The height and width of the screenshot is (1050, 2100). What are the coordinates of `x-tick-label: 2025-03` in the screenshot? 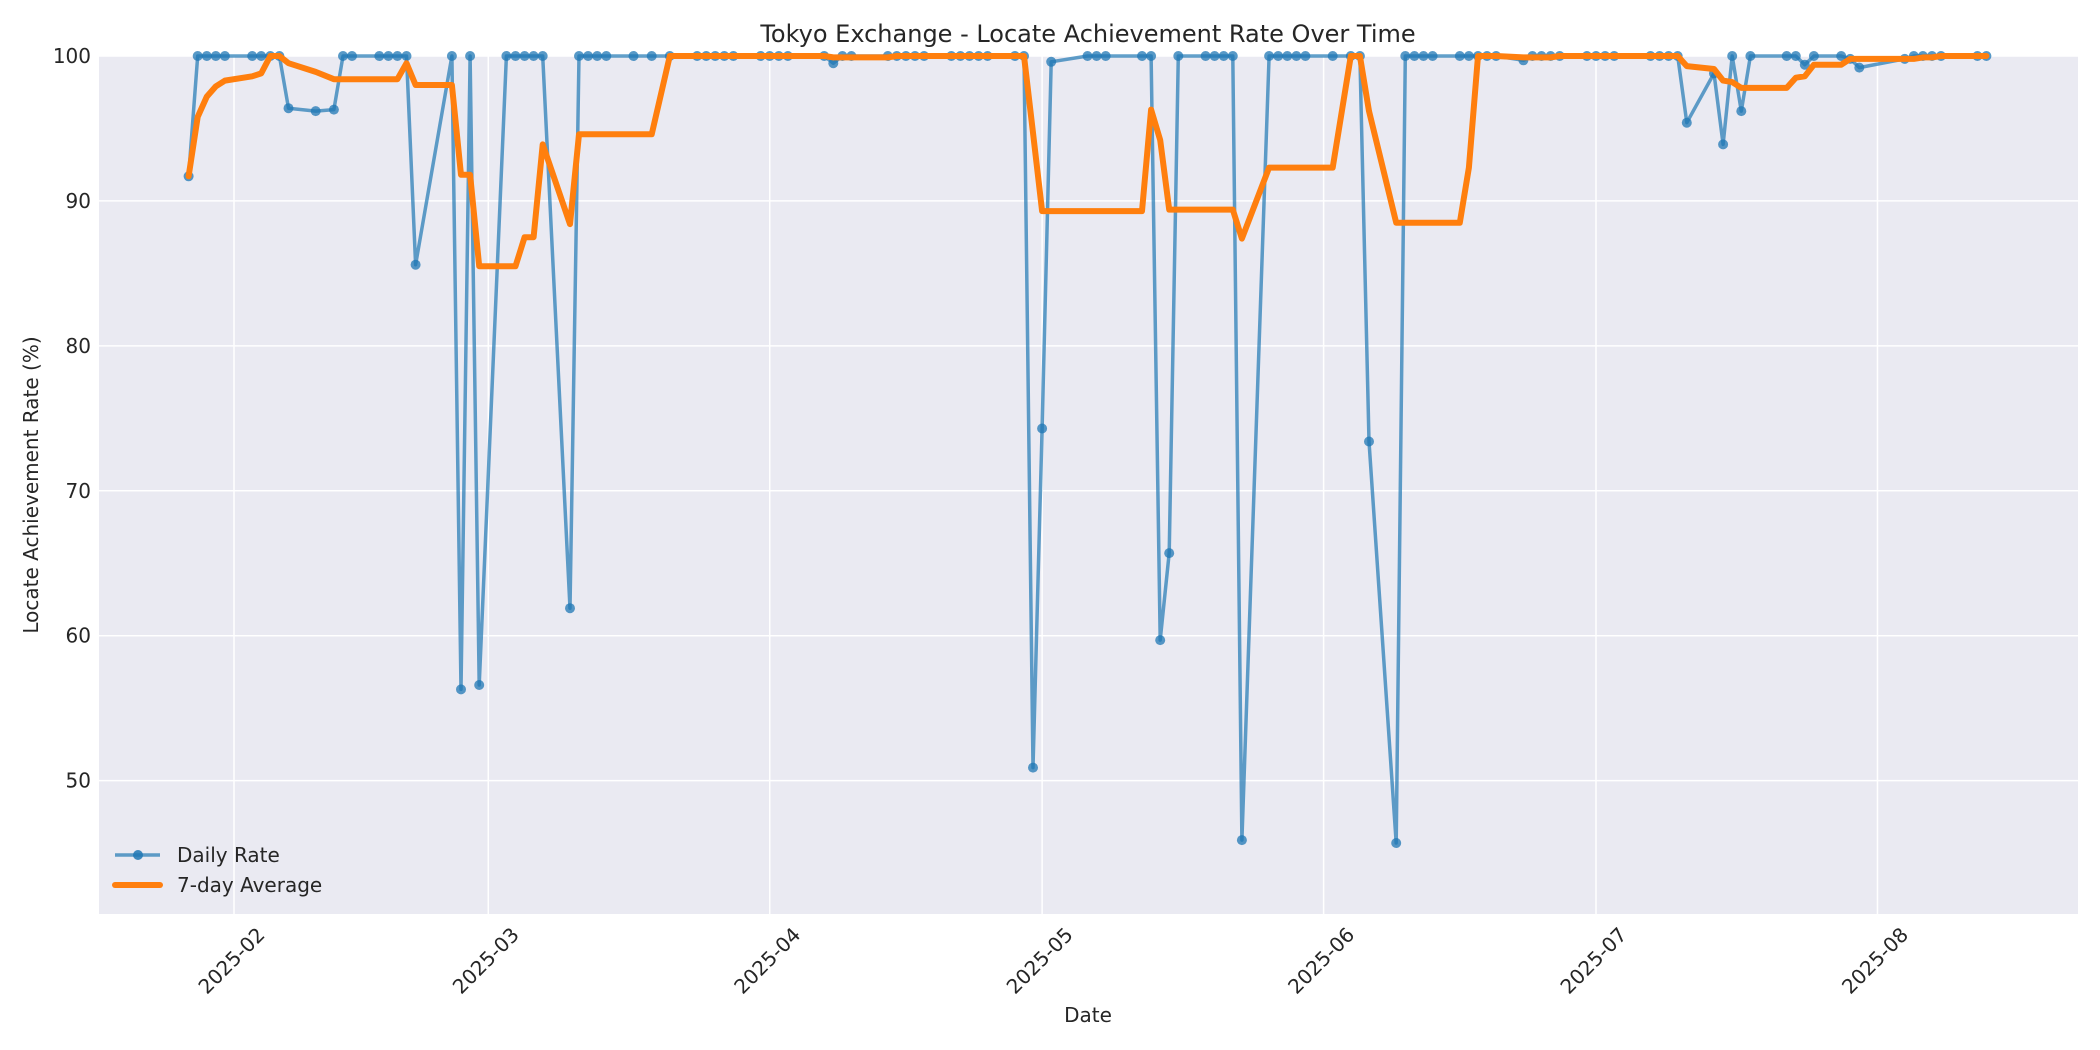 It's located at (486, 961).